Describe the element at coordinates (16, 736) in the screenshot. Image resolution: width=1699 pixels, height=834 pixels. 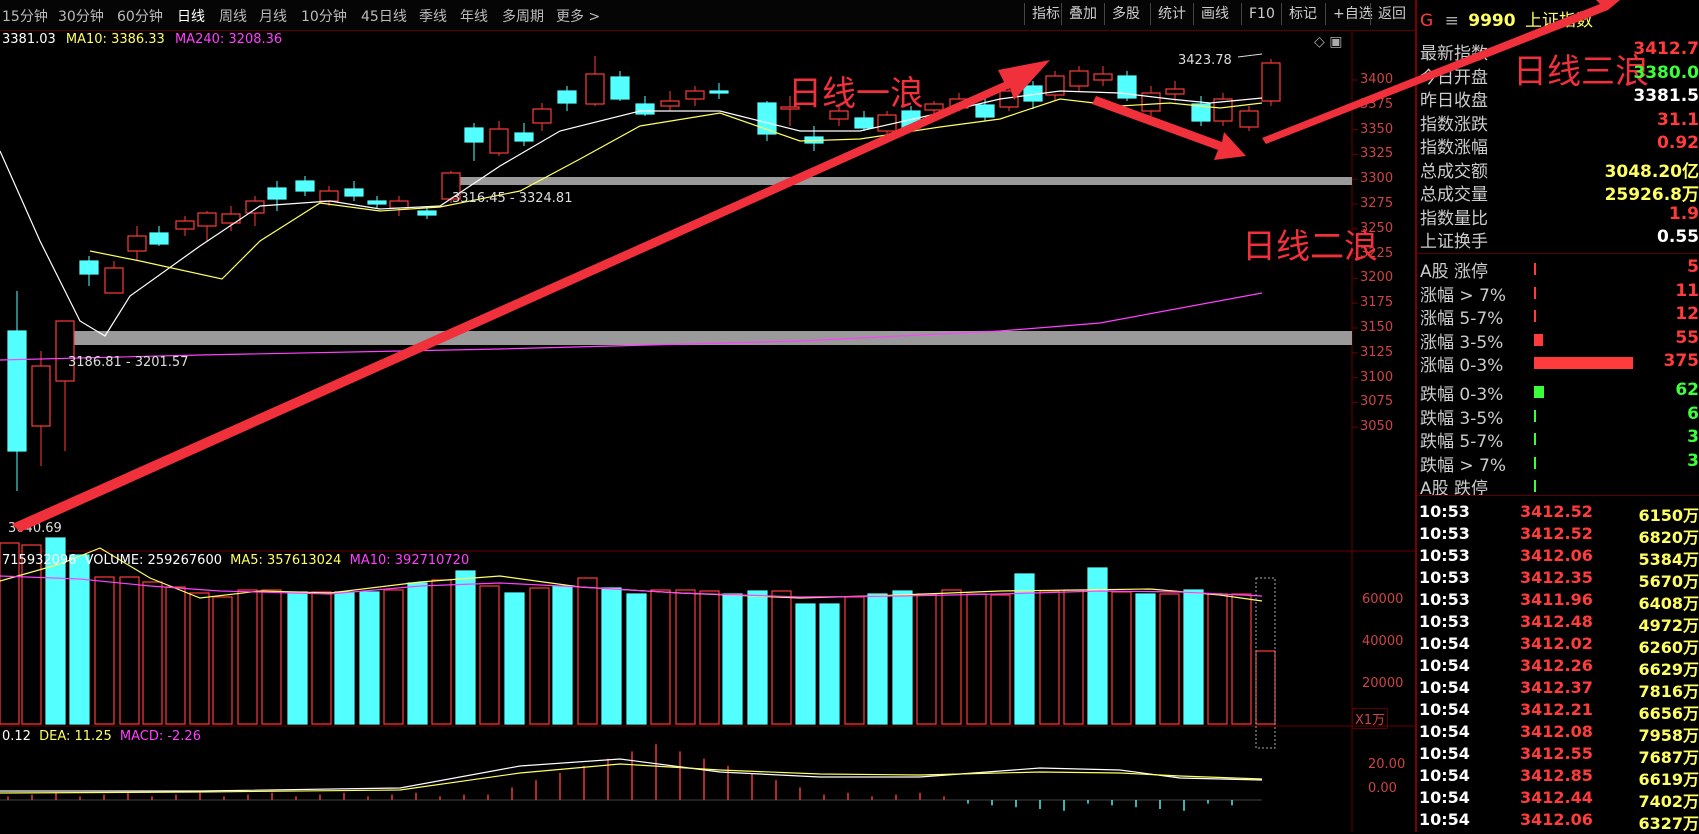
I see `macd-dif: 0.12` at that location.